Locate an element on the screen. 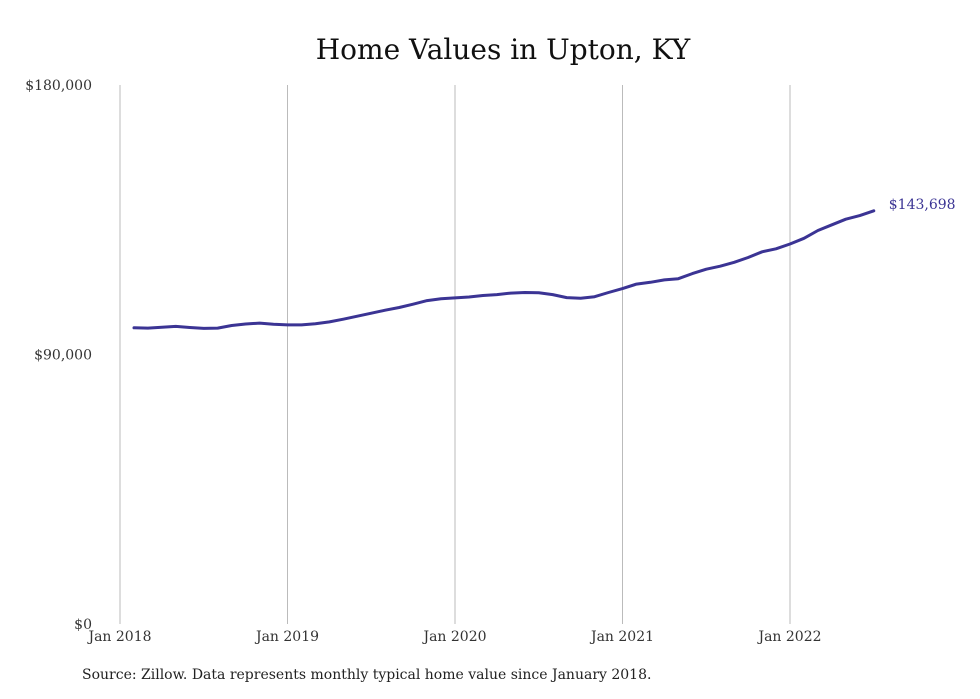 This screenshot has width=980, height=699. series-line is located at coordinates (504, 269).